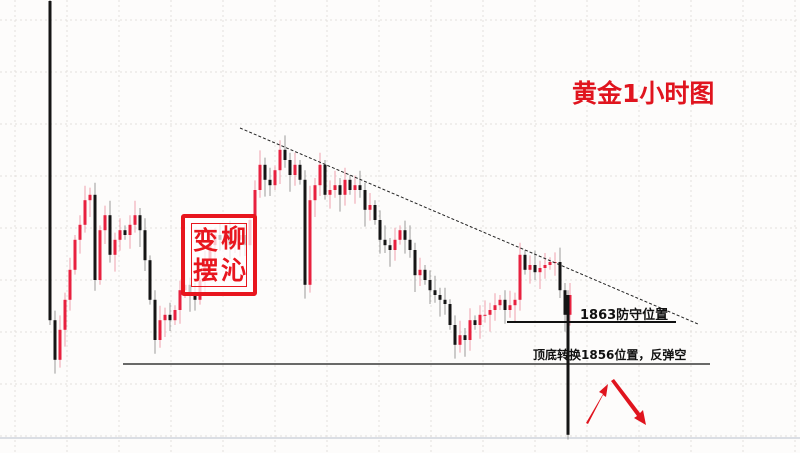 This screenshot has width=800, height=453. Describe the element at coordinates (643, 93) in the screenshot. I see `chart-title: 黄金1小时图` at that location.